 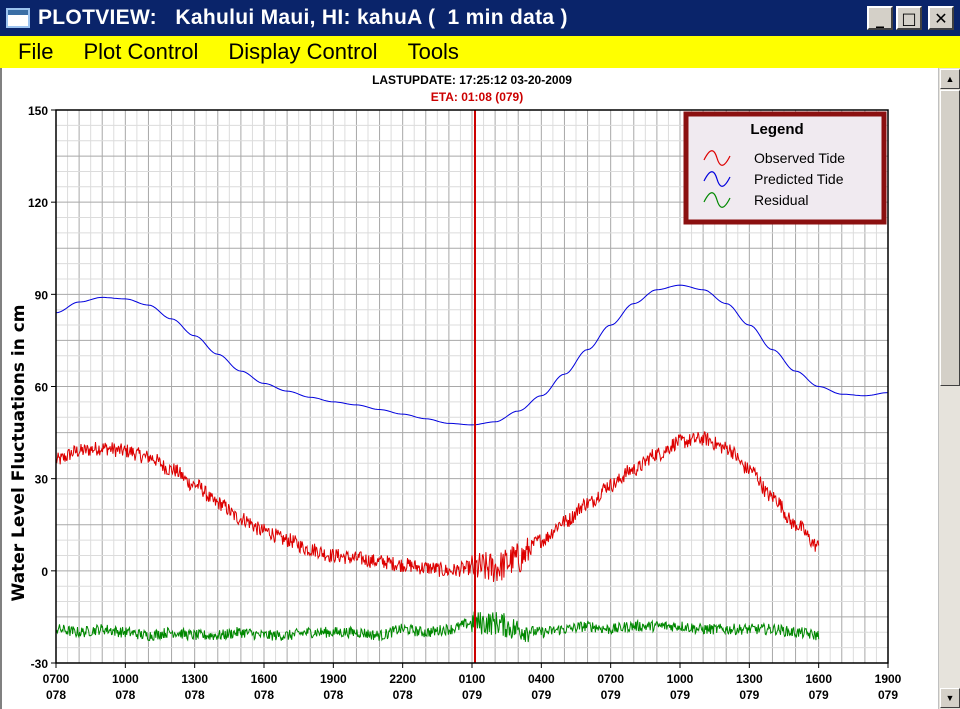 I want to click on window-controls: _ □ ✕, so click(x=910, y=18).